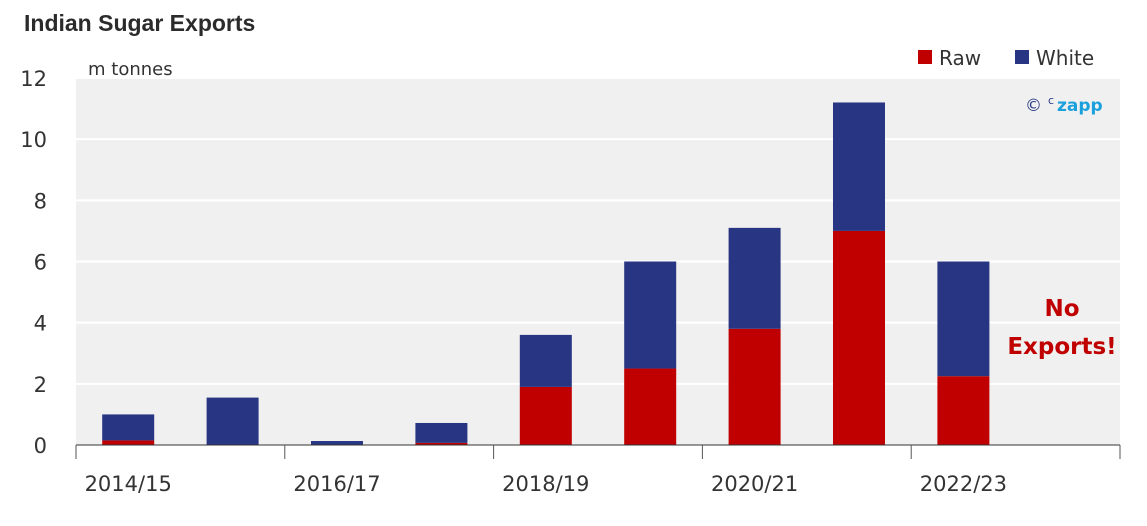 The width and height of the screenshot is (1147, 526). Describe the element at coordinates (1051, 100) in the screenshot. I see `brand-prefix: c` at that location.